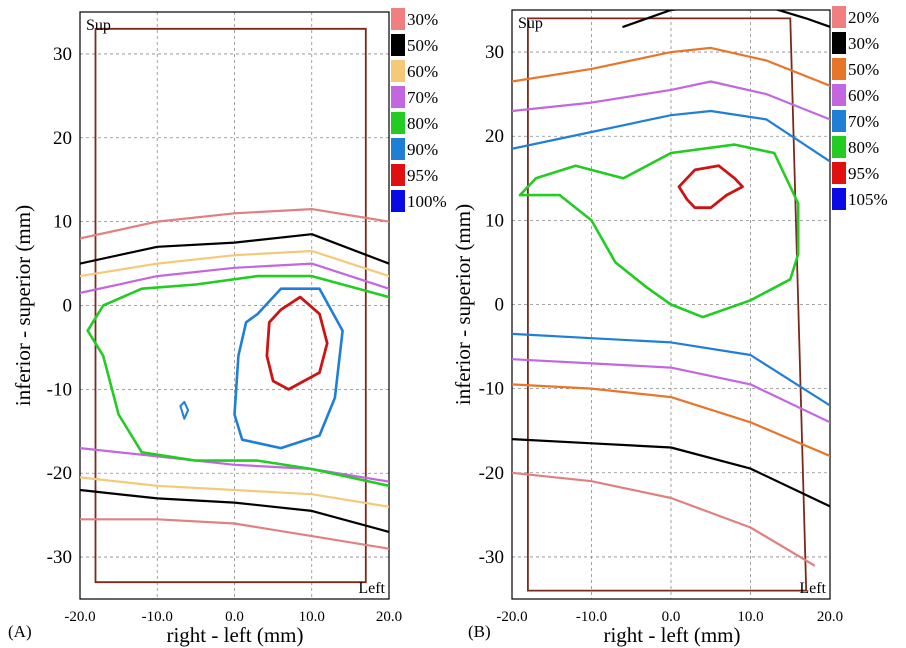 This screenshot has width=906, height=648. I want to click on contour-90pct, so click(288, 368).